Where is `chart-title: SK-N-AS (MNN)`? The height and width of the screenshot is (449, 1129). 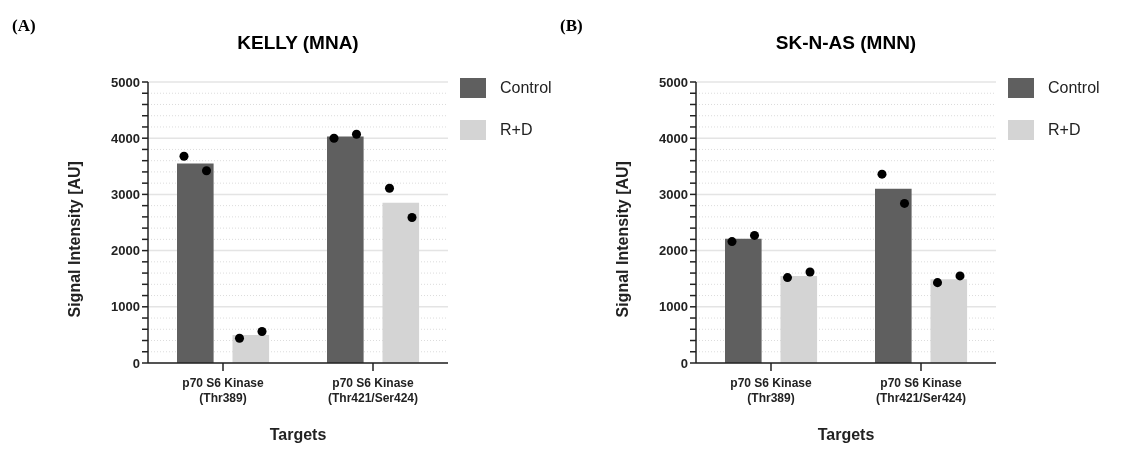 chart-title: SK-N-AS (MNN) is located at coordinates (846, 43).